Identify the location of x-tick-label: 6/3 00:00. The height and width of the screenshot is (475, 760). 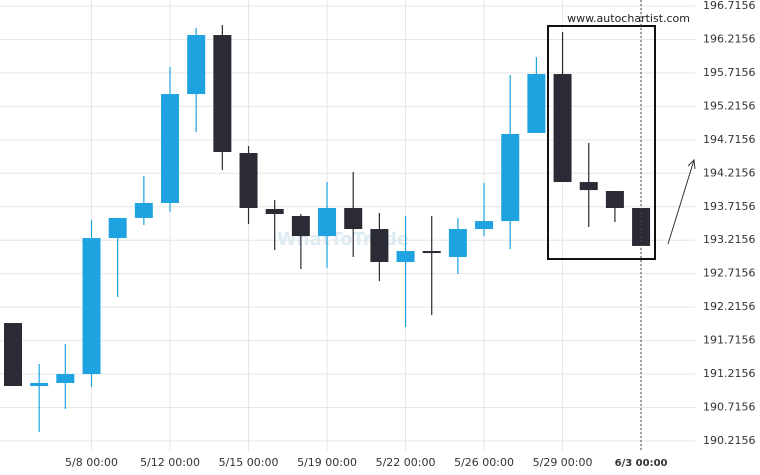
(641, 463).